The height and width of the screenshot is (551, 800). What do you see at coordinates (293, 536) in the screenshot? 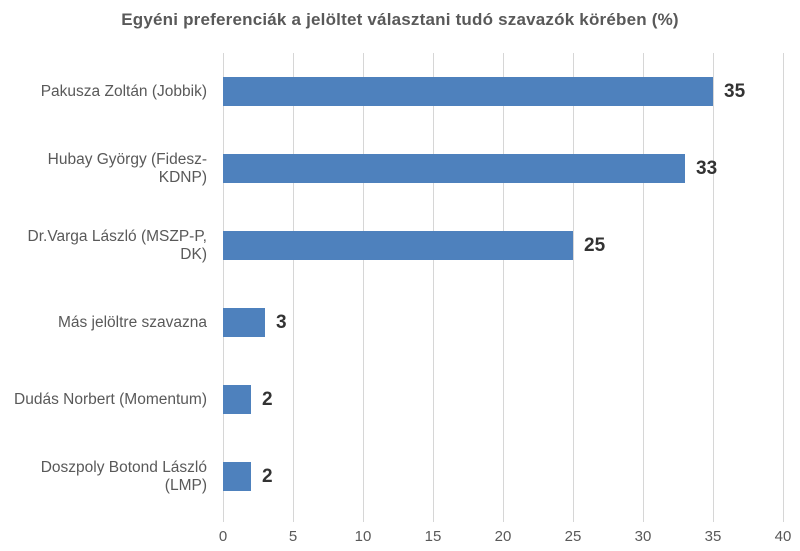
I see `x-tick-label: 5` at bounding box center [293, 536].